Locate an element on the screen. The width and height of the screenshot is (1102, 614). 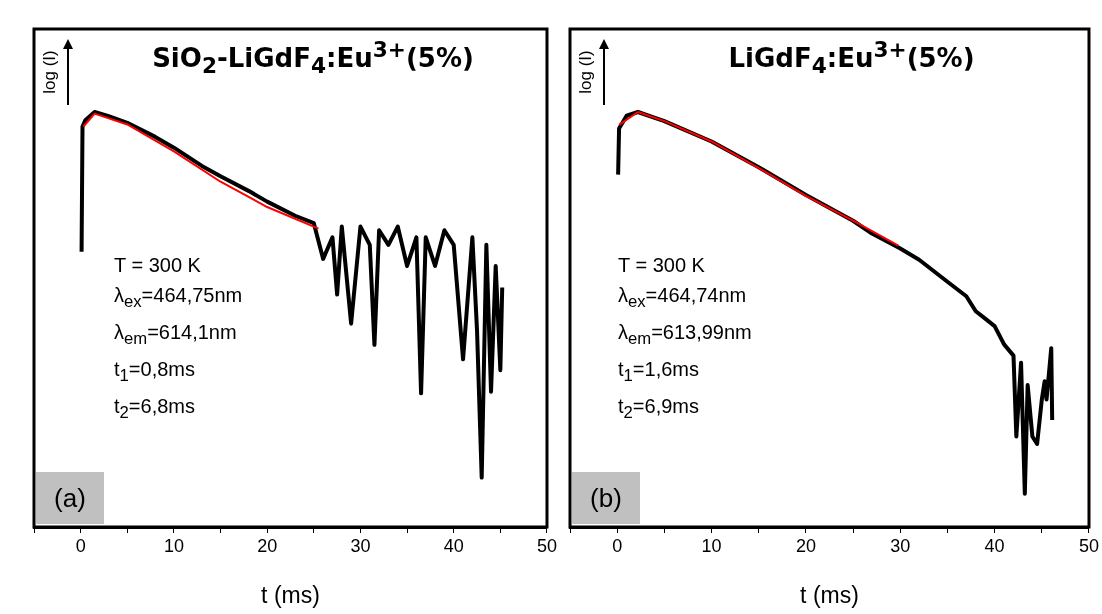
annotation: λ$_{em}$=614,1nm is located at coordinates (176, 335).